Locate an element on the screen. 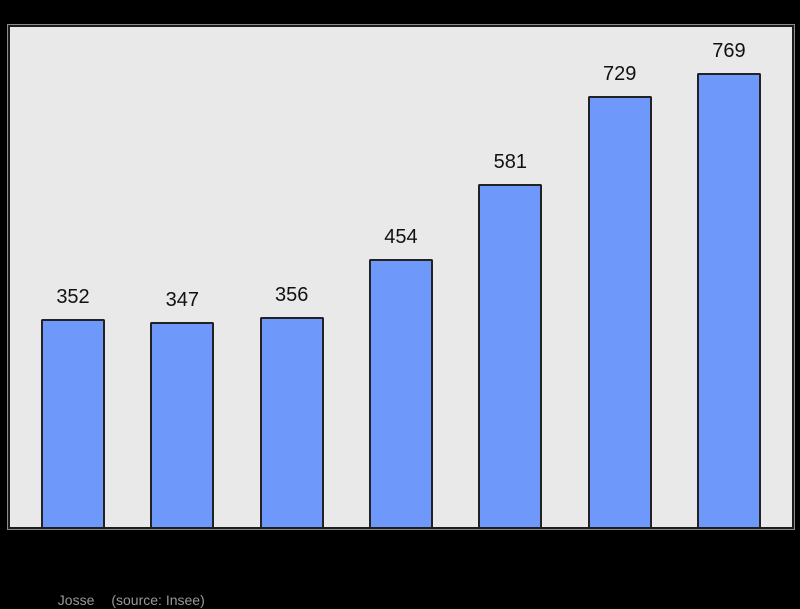 The height and width of the screenshot is (609, 800). bar-group: 769 is located at coordinates (728, 277).